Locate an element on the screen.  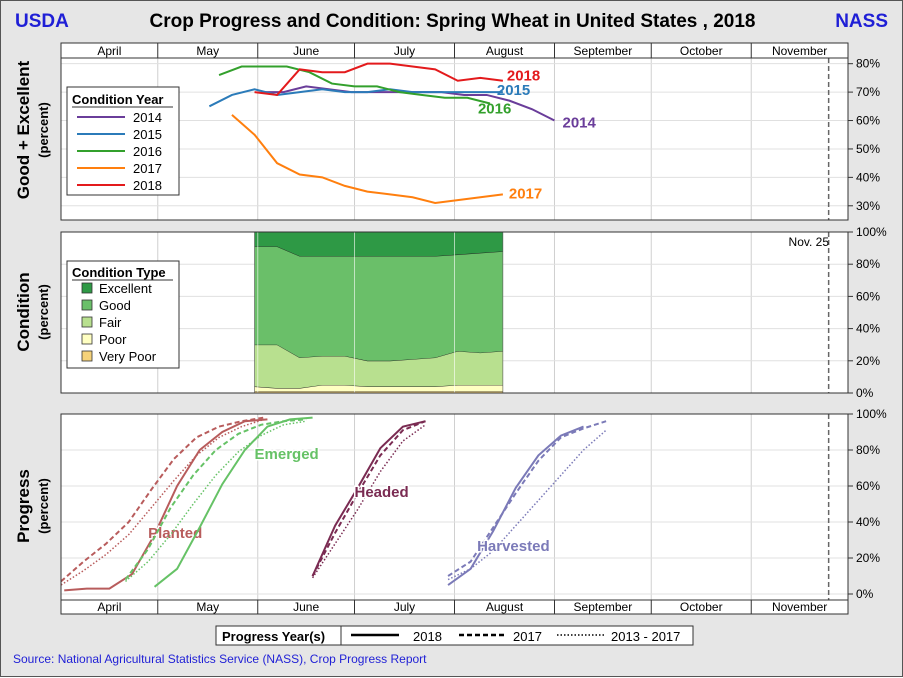
ge-end-label-2018: 2018 is located at coordinates (523, 76).